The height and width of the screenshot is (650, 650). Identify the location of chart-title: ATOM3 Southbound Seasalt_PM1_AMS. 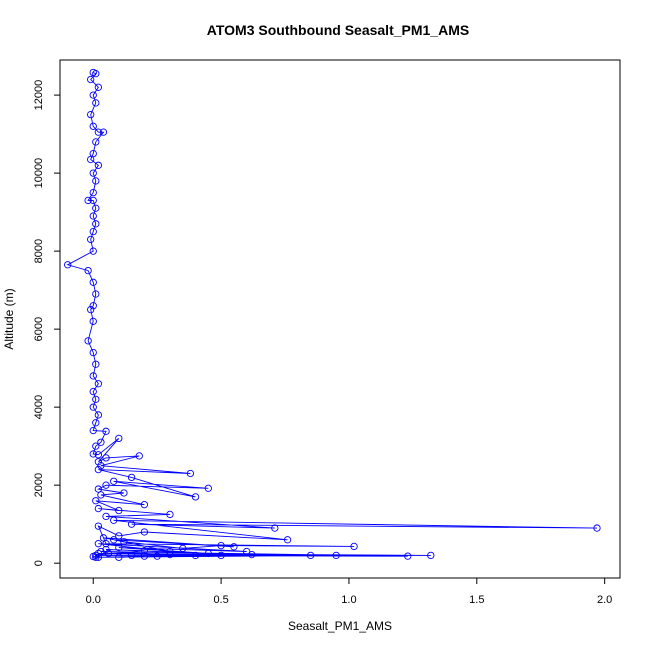
(338, 30).